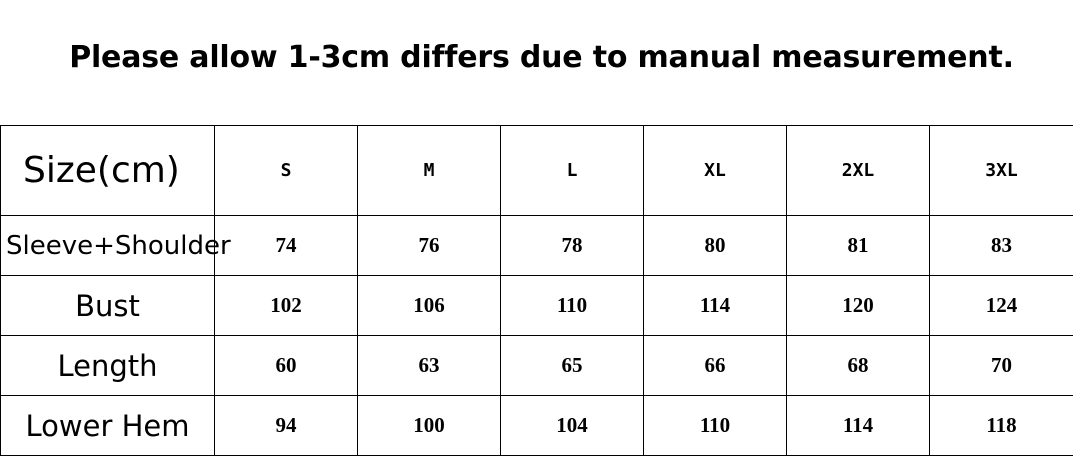  I want to click on row-label: Sleeve+Shoulder, so click(115, 245).